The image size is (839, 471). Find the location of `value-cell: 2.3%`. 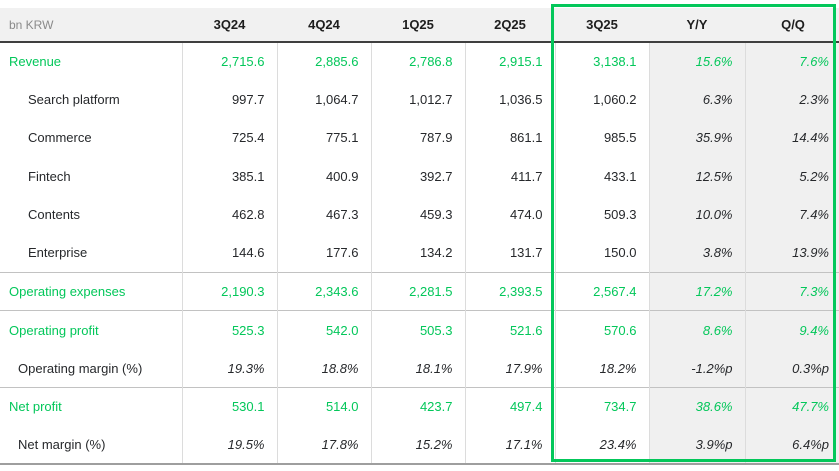

value-cell: 2.3% is located at coordinates (791, 99).